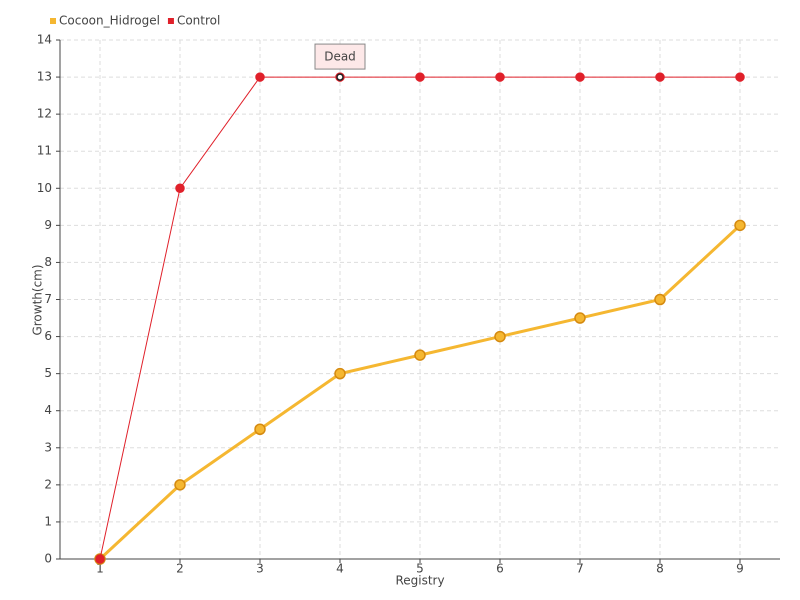 This screenshot has width=800, height=600. I want to click on y-tick-label: 5, so click(48, 373).